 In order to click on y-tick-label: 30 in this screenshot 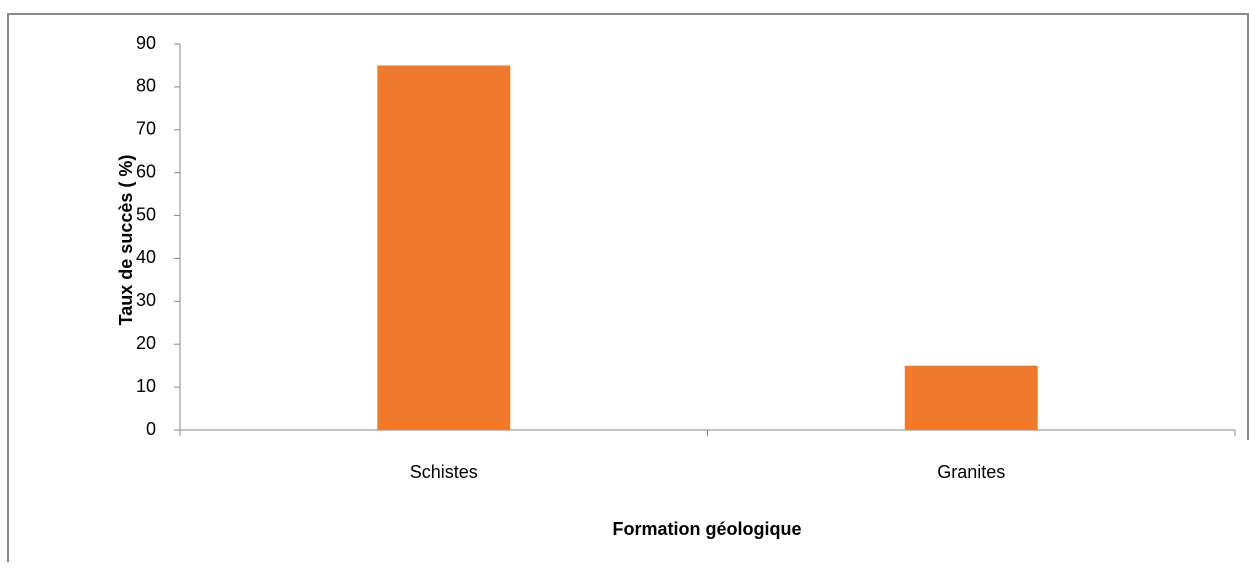, I will do `click(146, 300)`.